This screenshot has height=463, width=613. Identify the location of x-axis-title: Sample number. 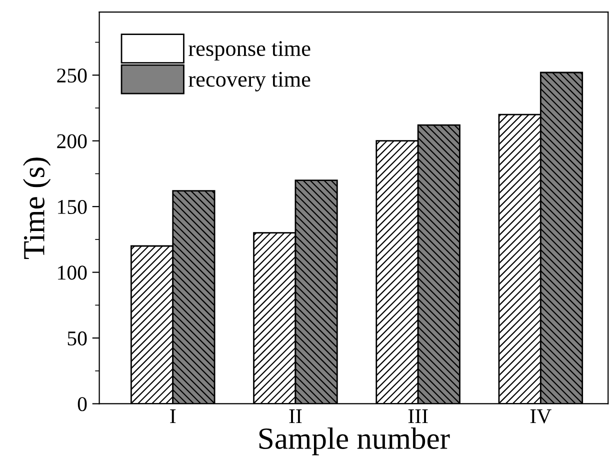
(354, 441).